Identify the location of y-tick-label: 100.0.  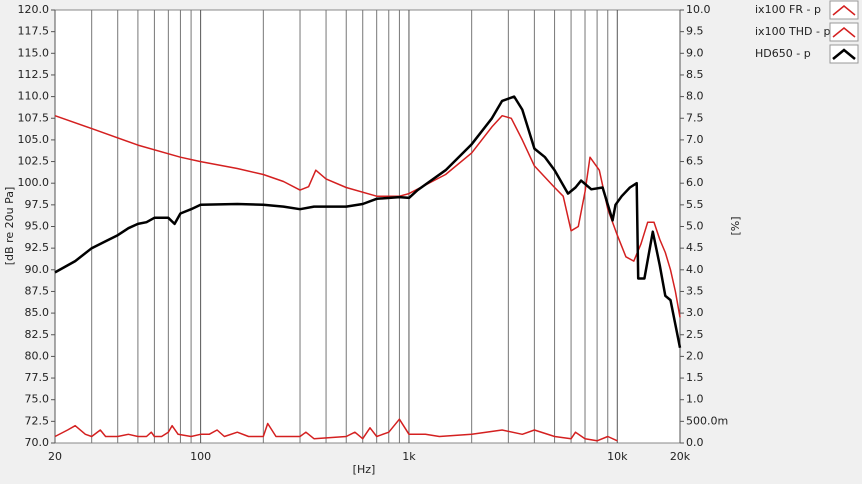
(34, 182).